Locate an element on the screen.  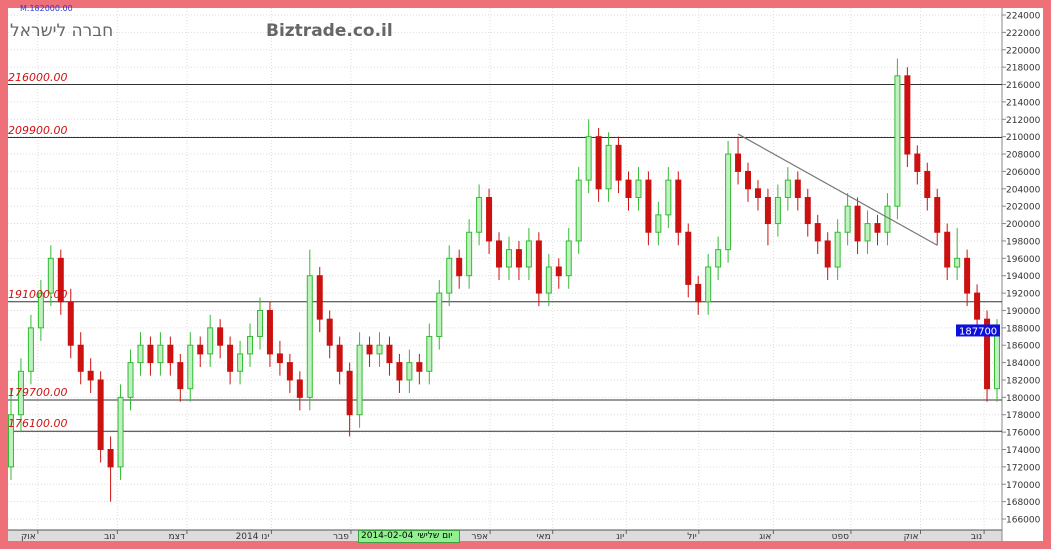
y-tick-label: 218000 is located at coordinates (1023, 69).